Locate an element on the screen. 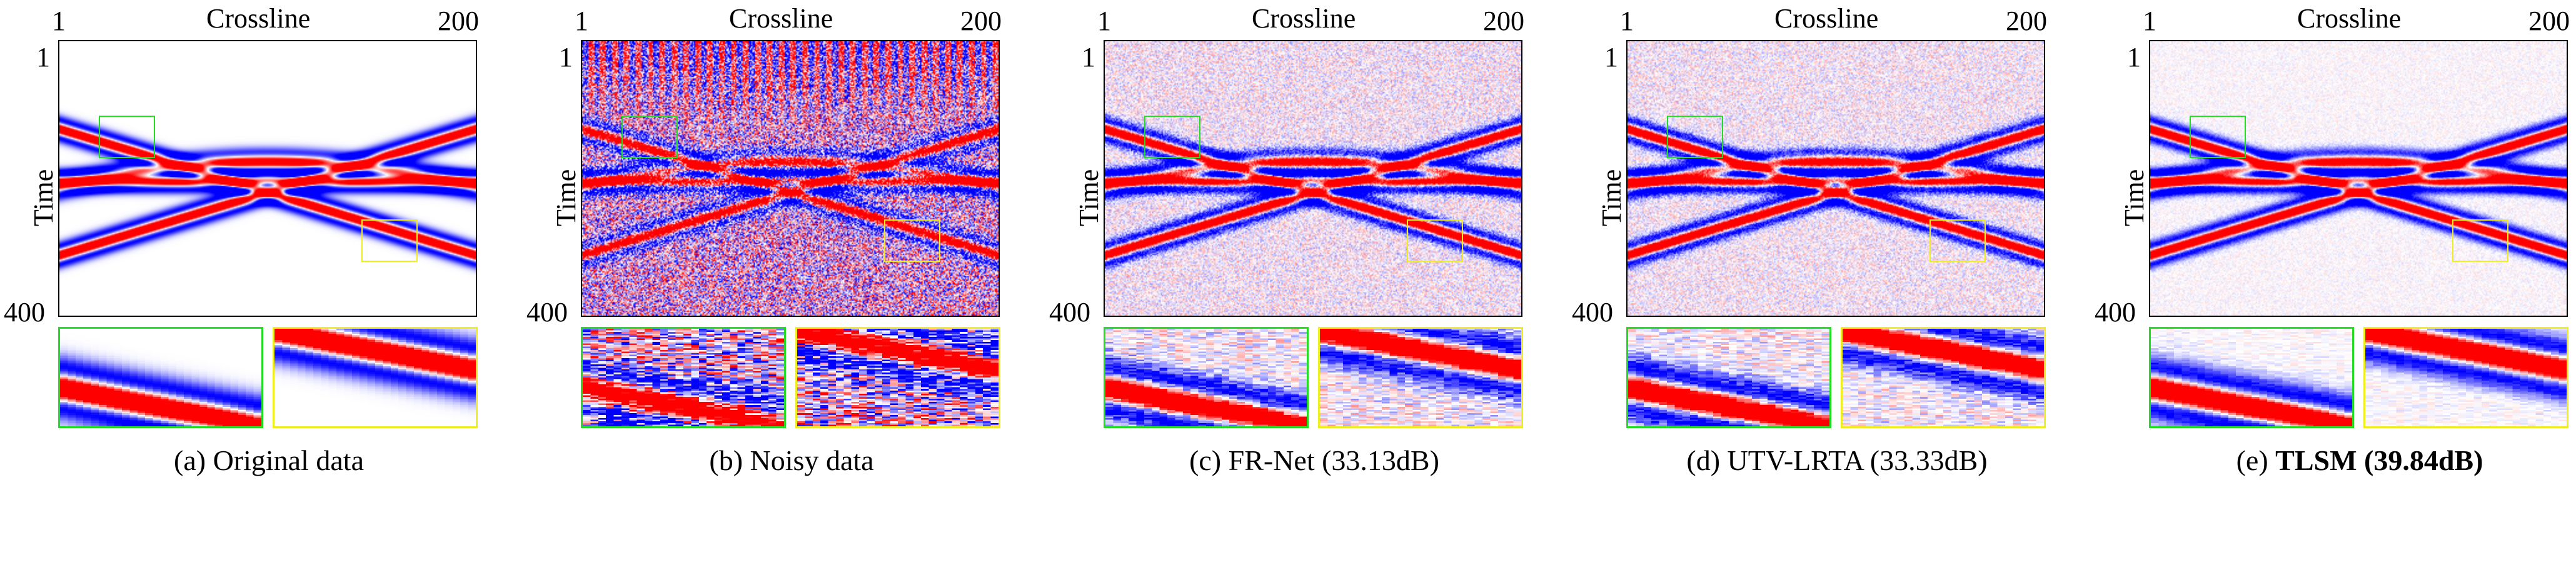  caption-text: (a) Original data is located at coordinates (269, 460).